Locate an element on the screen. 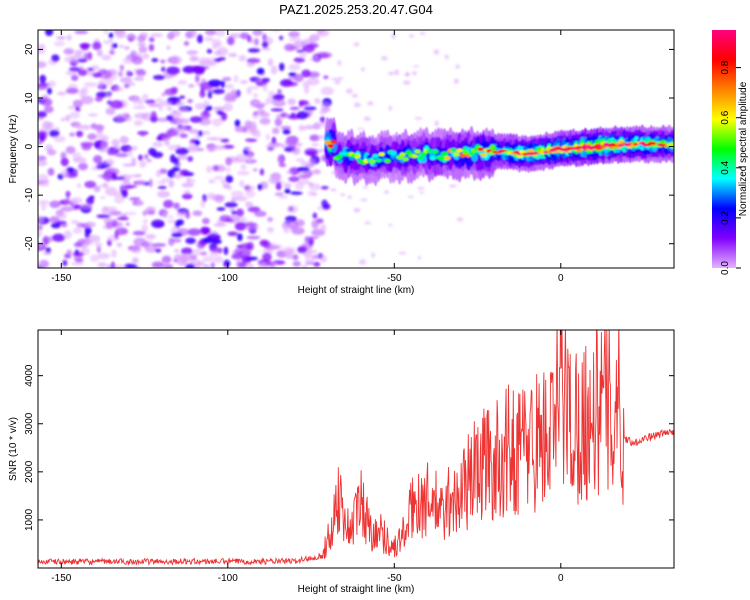 This screenshot has width=750, height=600. y-tick-label: 4000 is located at coordinates (29, 375).